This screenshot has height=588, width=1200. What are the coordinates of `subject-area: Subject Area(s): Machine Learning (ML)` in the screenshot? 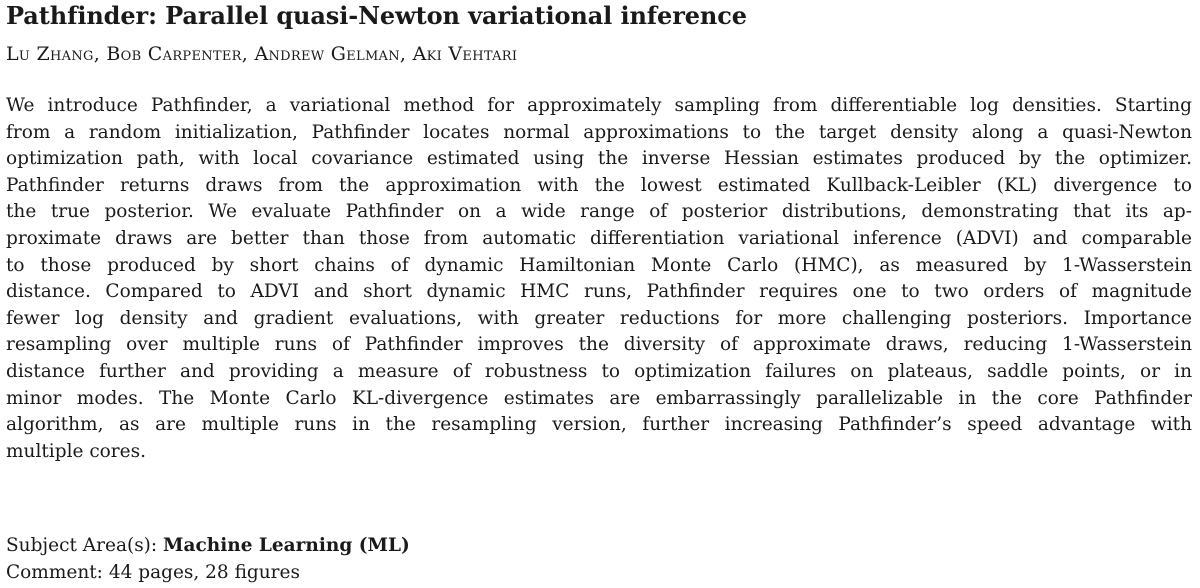 It's located at (208, 546).